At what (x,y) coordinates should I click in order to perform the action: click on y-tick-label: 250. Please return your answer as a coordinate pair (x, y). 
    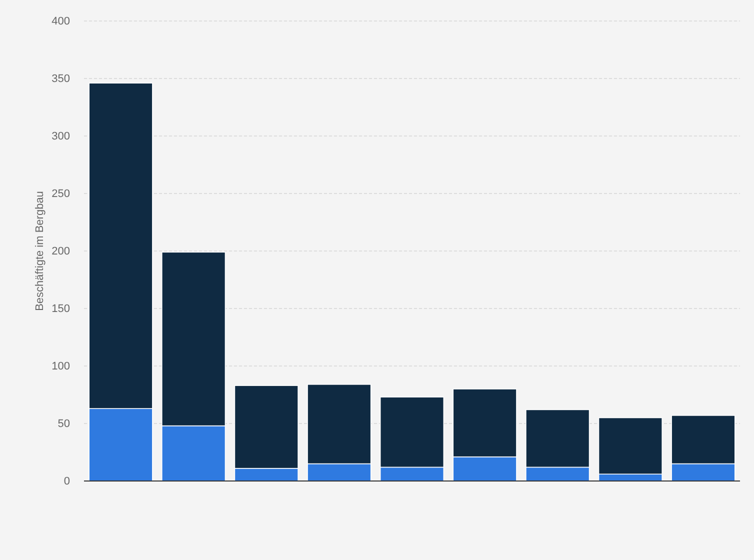
    Looking at the image, I should click on (61, 194).